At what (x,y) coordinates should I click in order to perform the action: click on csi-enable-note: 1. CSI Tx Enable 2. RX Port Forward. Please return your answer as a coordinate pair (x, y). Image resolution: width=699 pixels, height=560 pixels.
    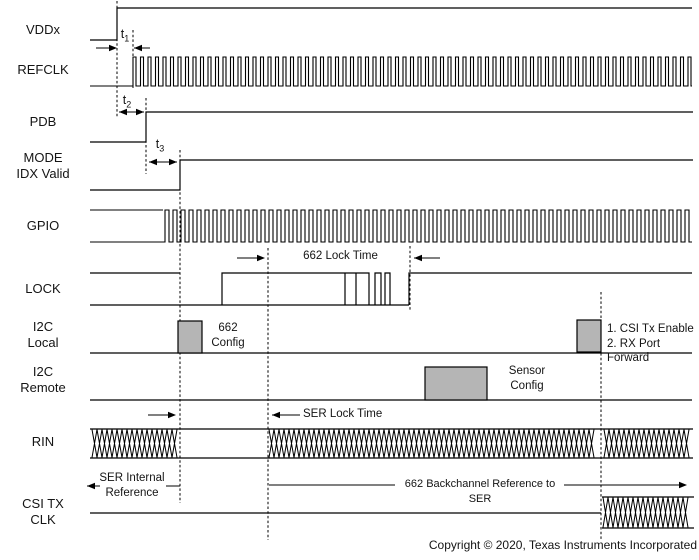
    Looking at the image, I should click on (650, 343).